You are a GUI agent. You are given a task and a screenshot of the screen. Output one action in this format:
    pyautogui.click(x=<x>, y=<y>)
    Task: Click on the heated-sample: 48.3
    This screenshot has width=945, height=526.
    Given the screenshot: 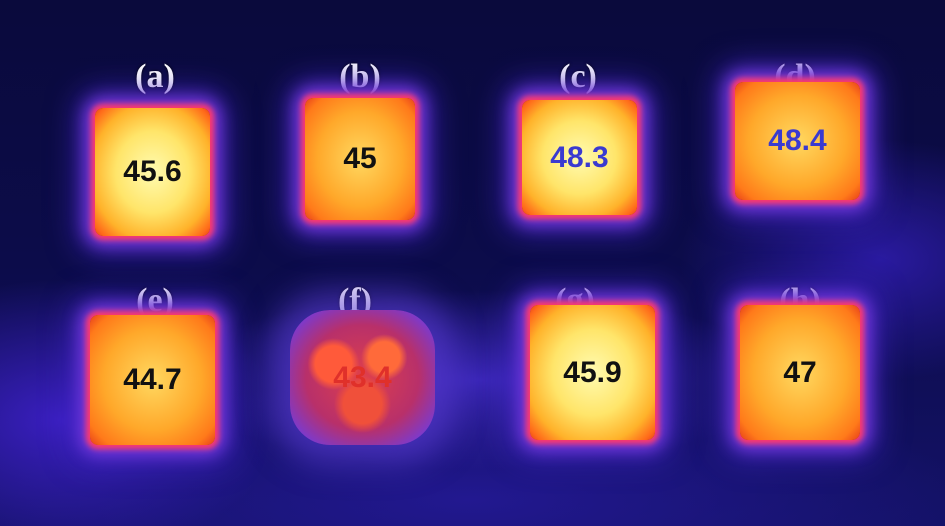 What is the action you would take?
    pyautogui.click(x=579, y=157)
    